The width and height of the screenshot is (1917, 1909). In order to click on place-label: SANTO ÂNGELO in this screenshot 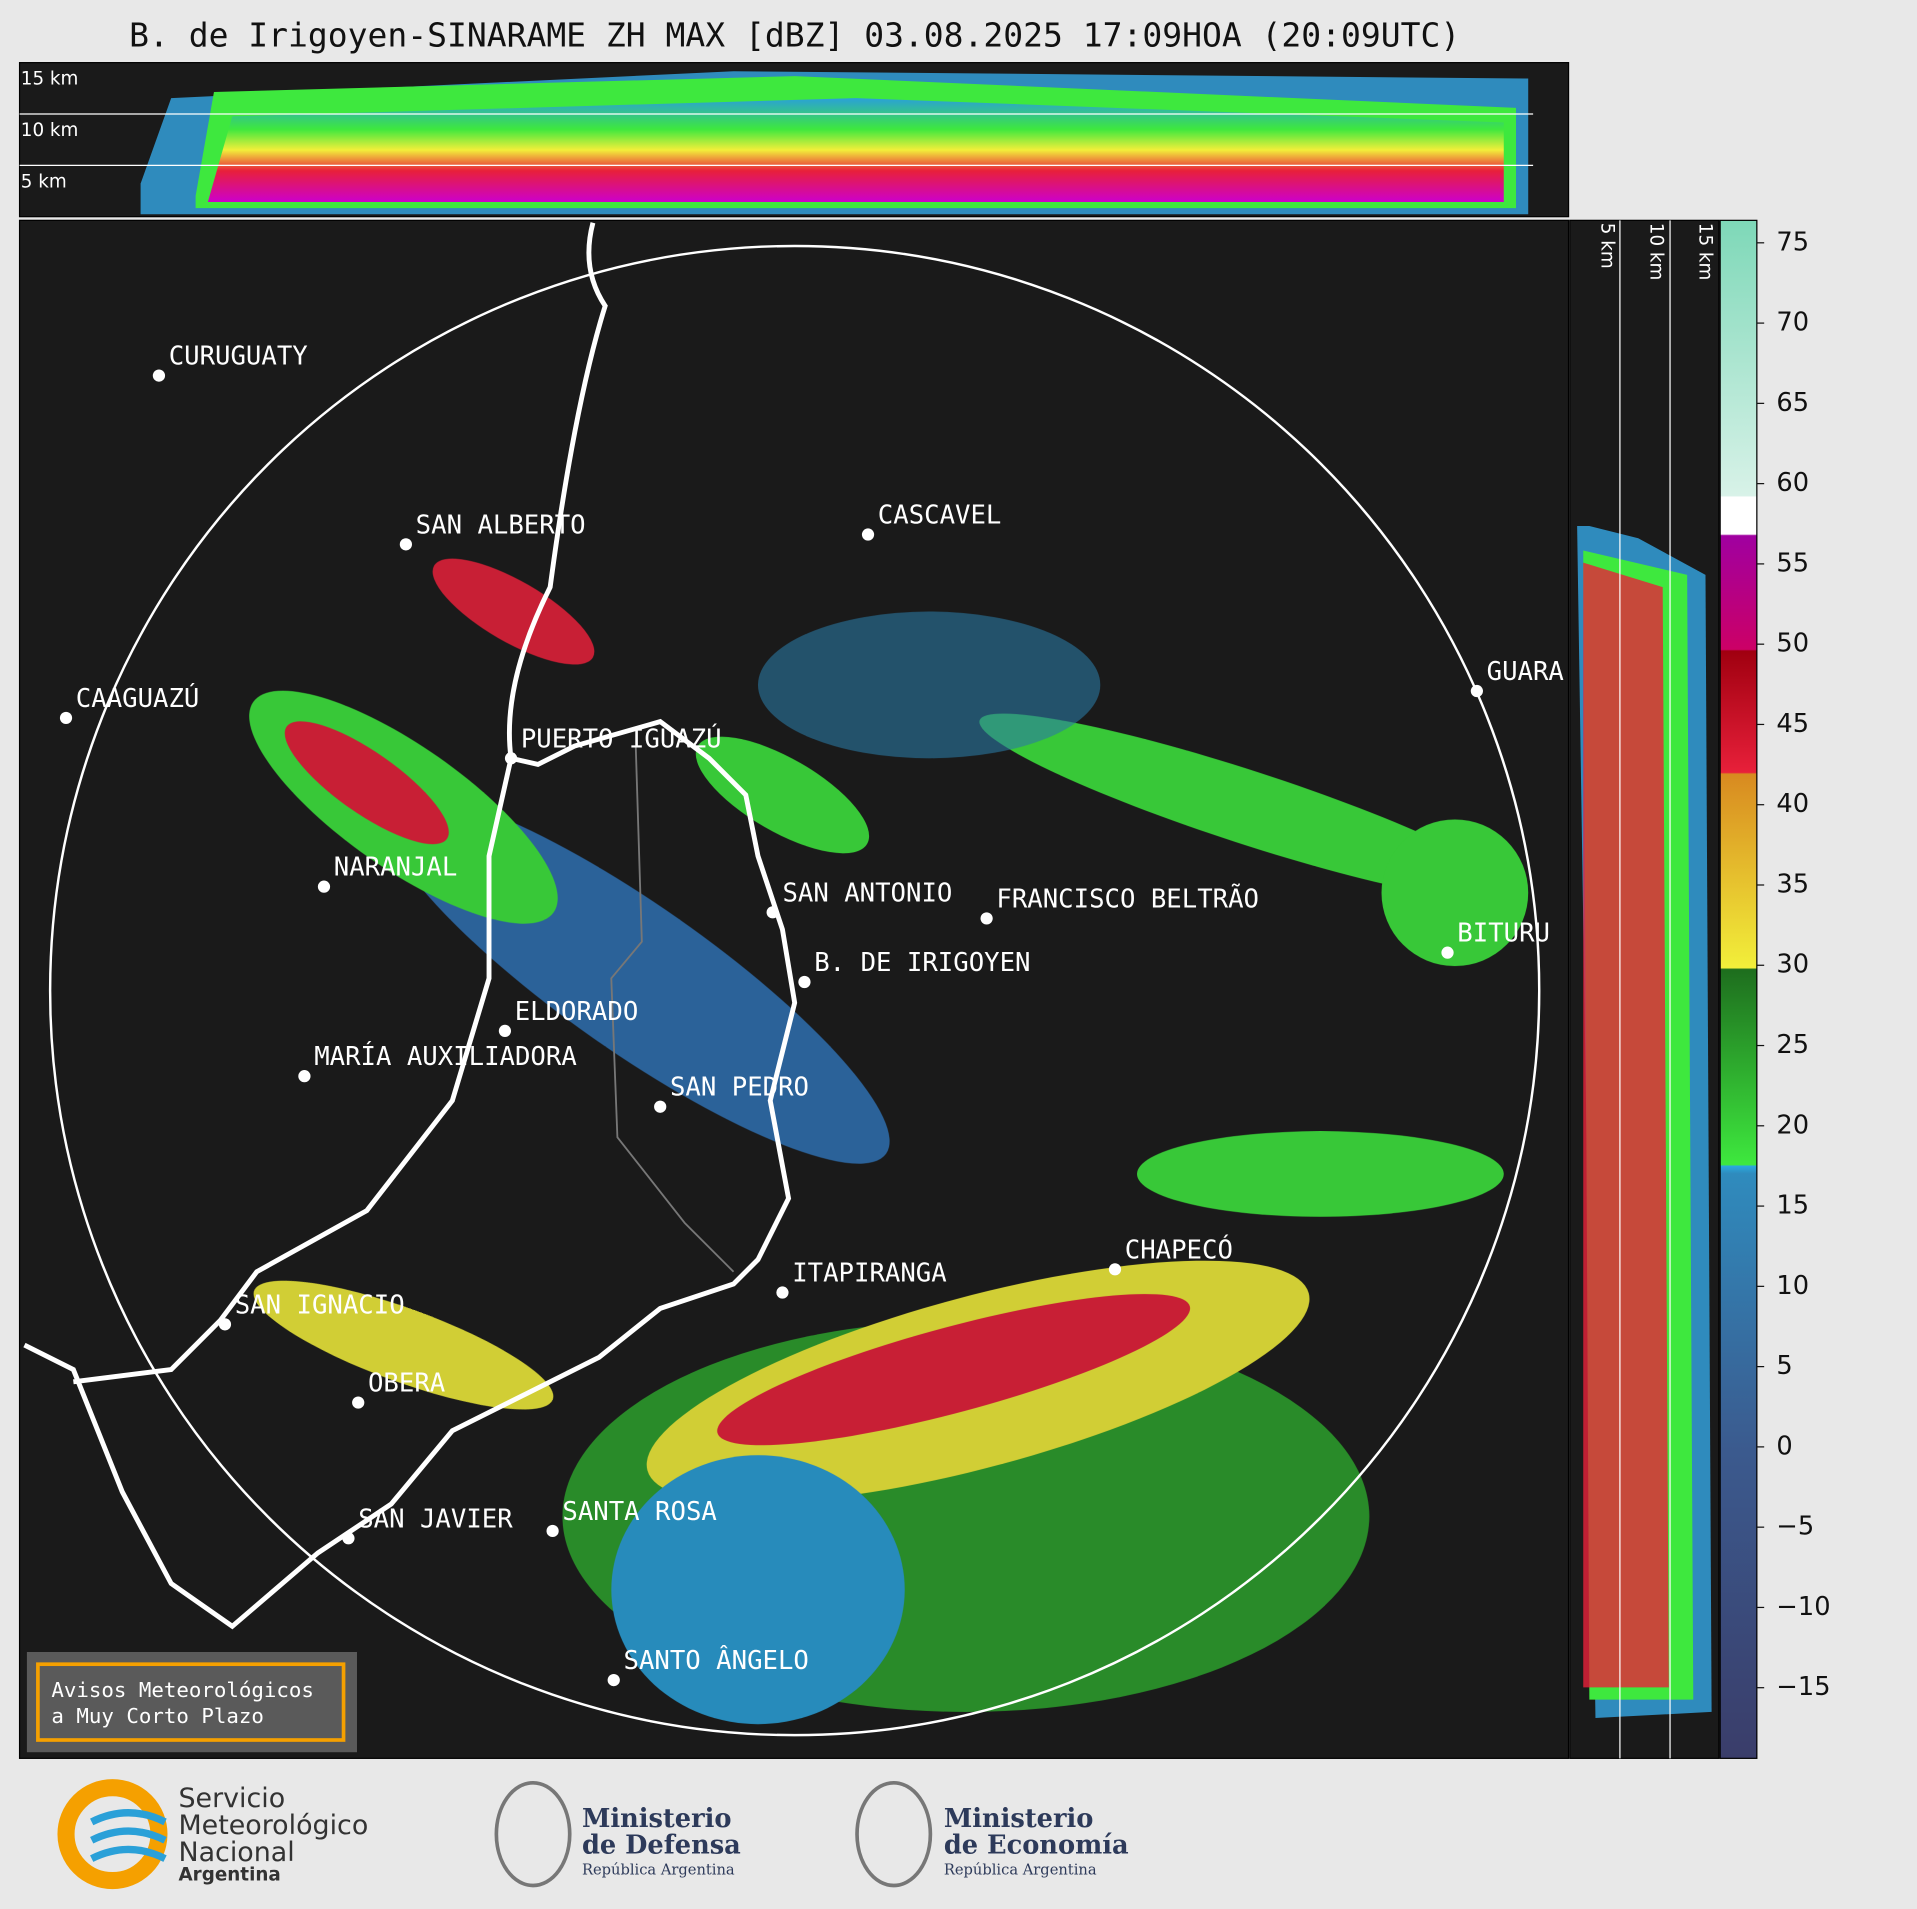, I will do `click(716, 1660)`.